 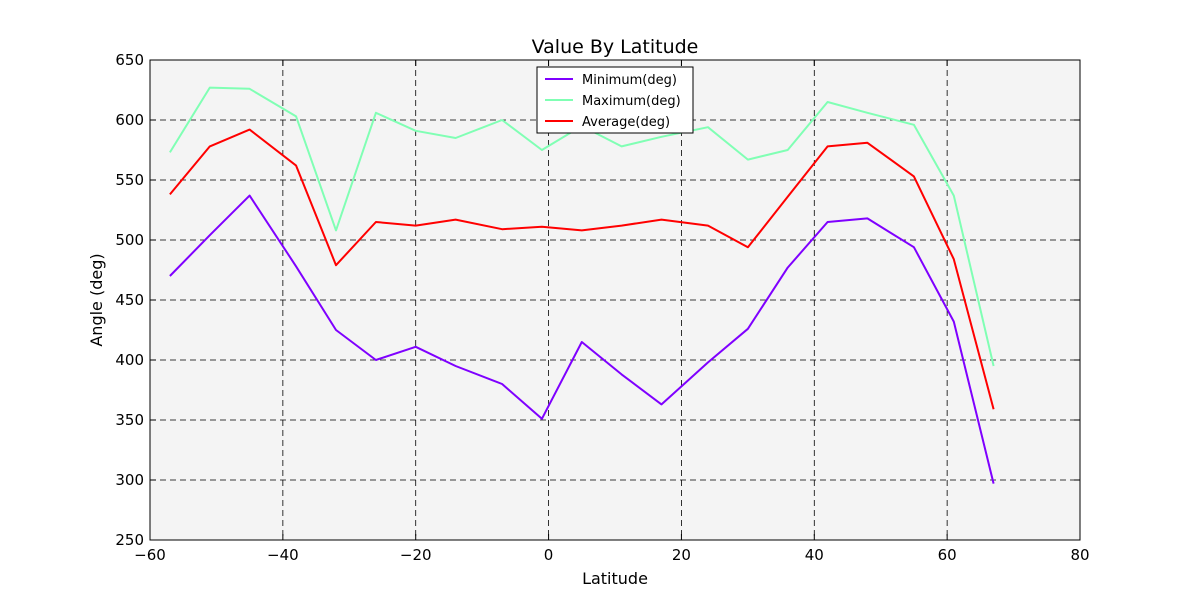 What do you see at coordinates (129, 540) in the screenshot?
I see `y-tick-label: 250` at bounding box center [129, 540].